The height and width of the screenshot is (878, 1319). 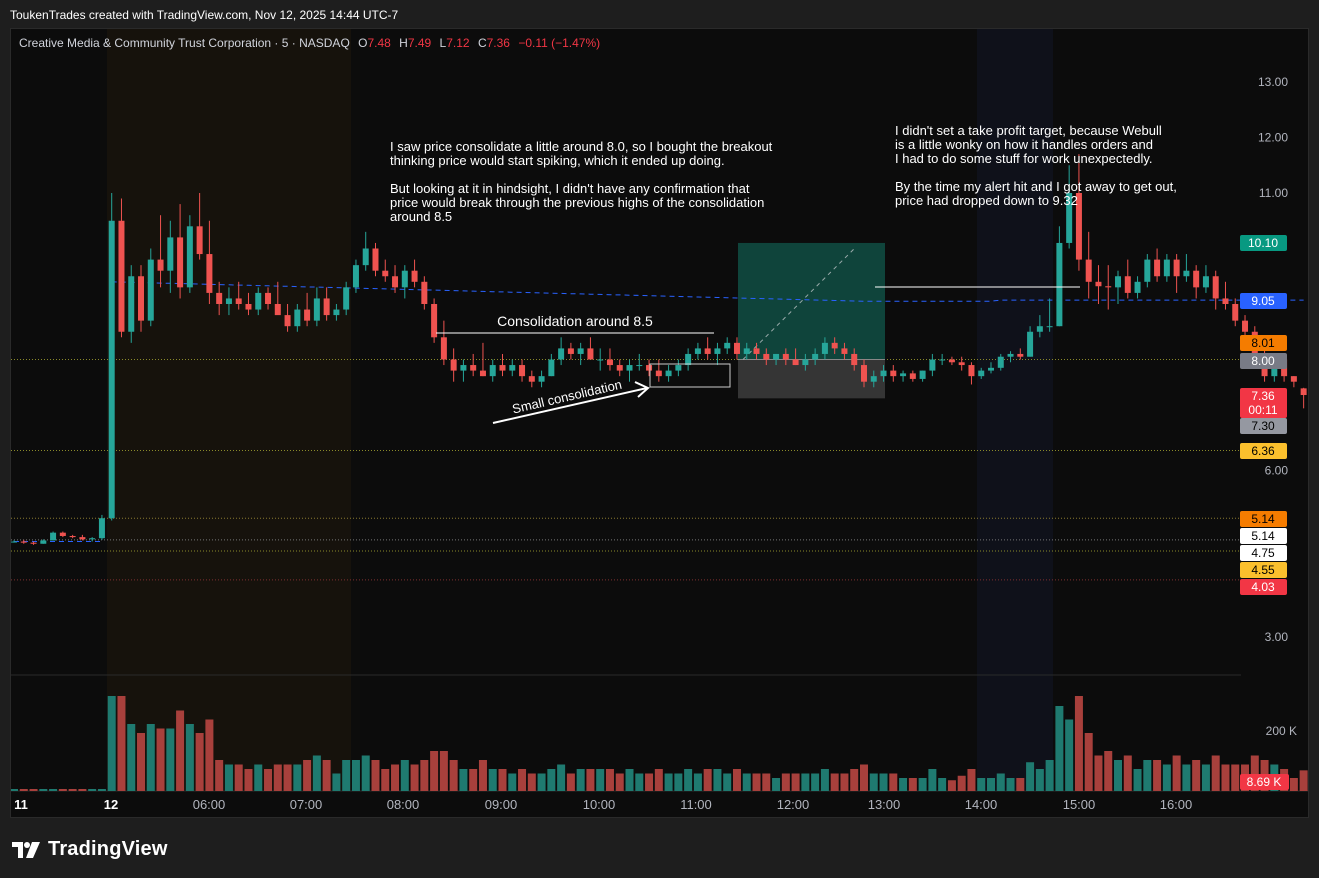 I want to click on price-tag: 7.30, so click(x=1263, y=426).